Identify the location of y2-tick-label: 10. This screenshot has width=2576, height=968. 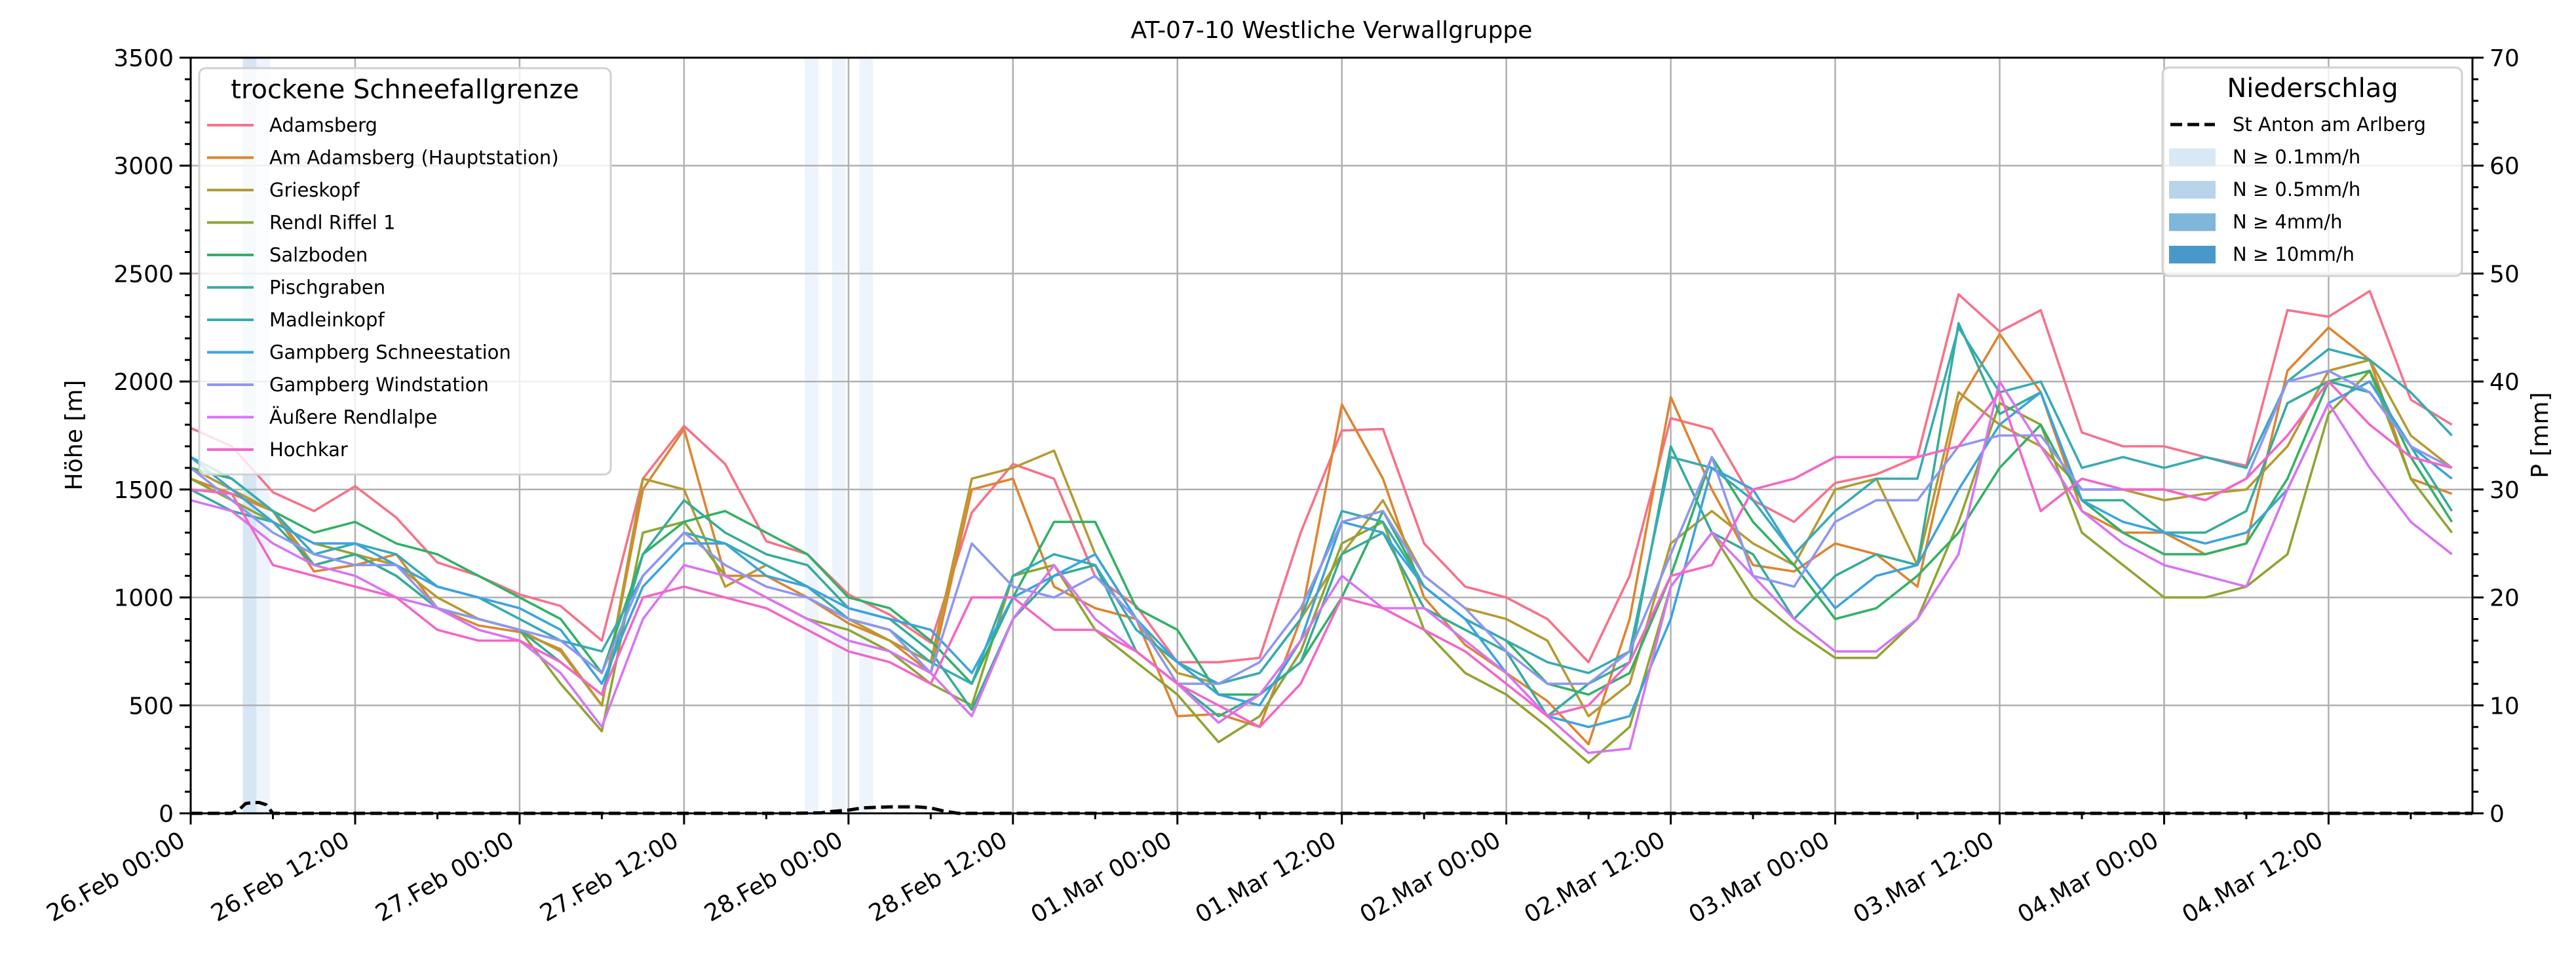
(2504, 707).